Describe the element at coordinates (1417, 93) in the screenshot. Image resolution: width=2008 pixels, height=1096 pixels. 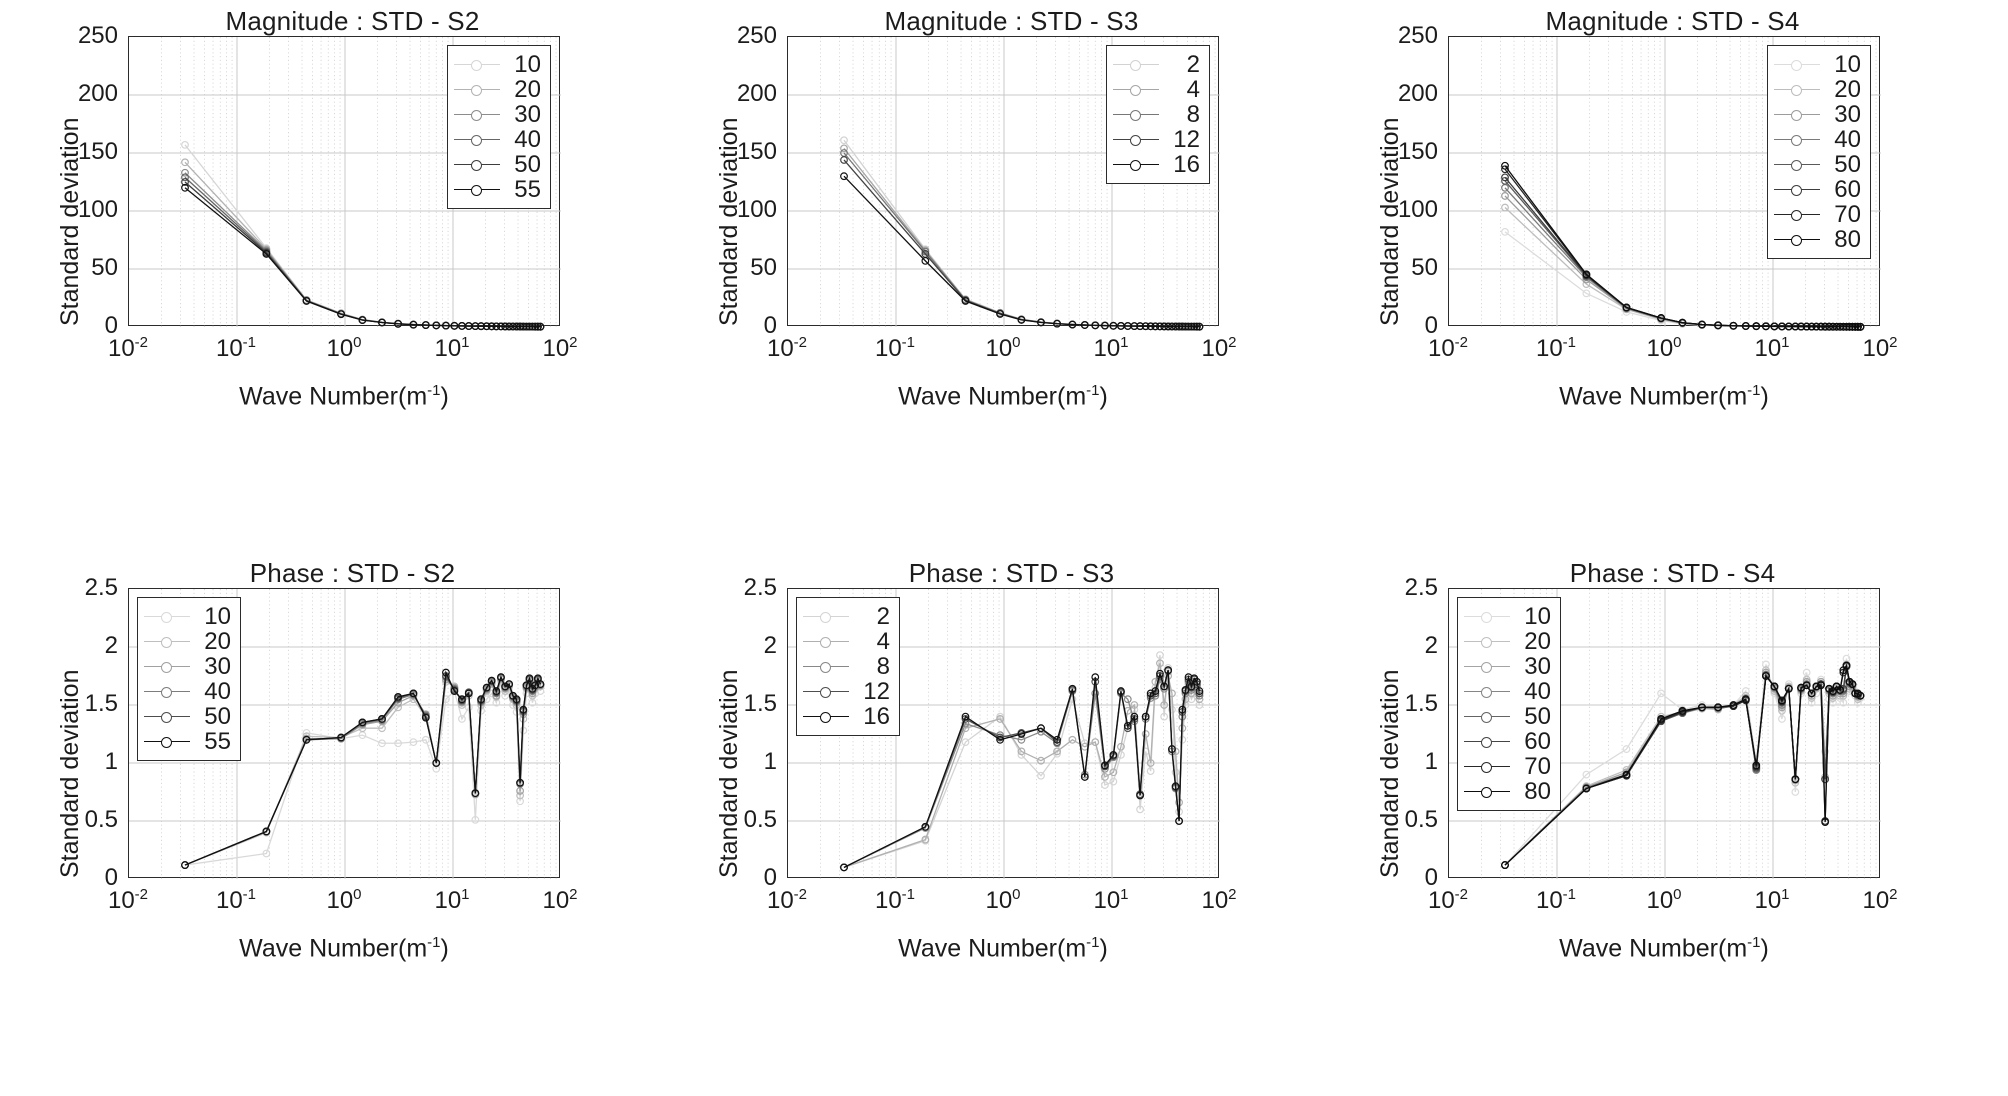
I see `y-tick-label: 200` at that location.